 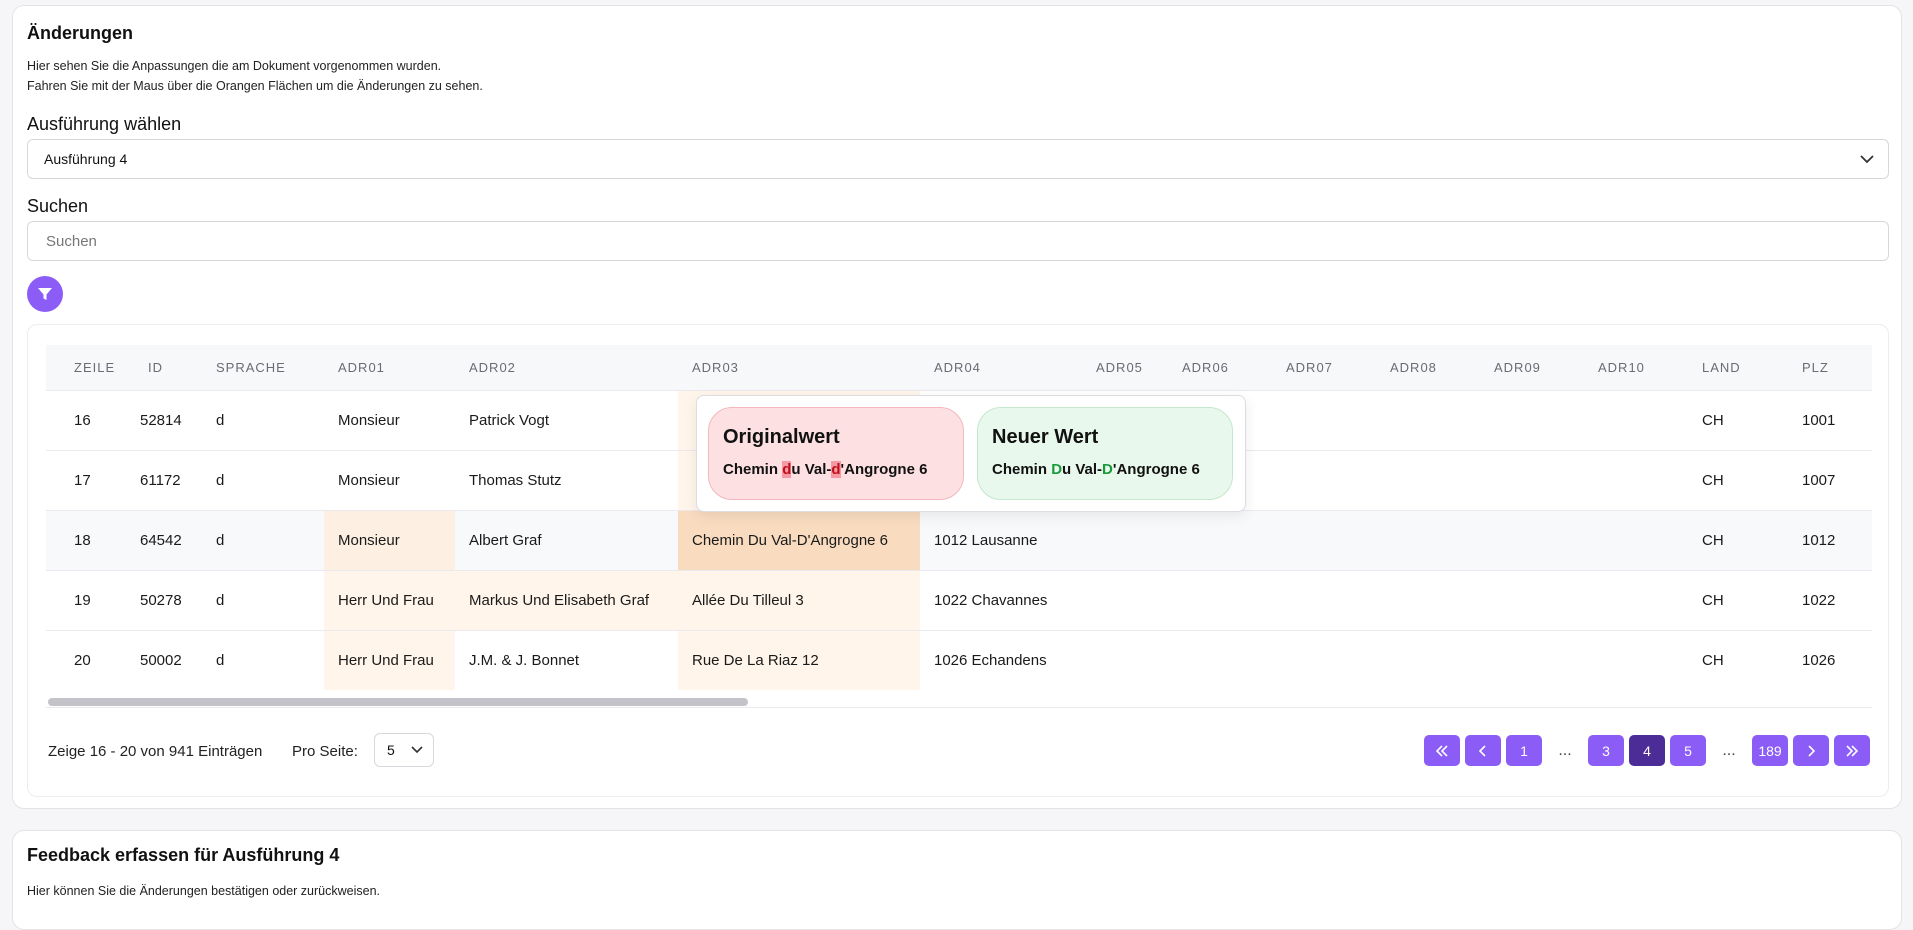 I want to click on page-button-1: 1, so click(x=1524, y=750).